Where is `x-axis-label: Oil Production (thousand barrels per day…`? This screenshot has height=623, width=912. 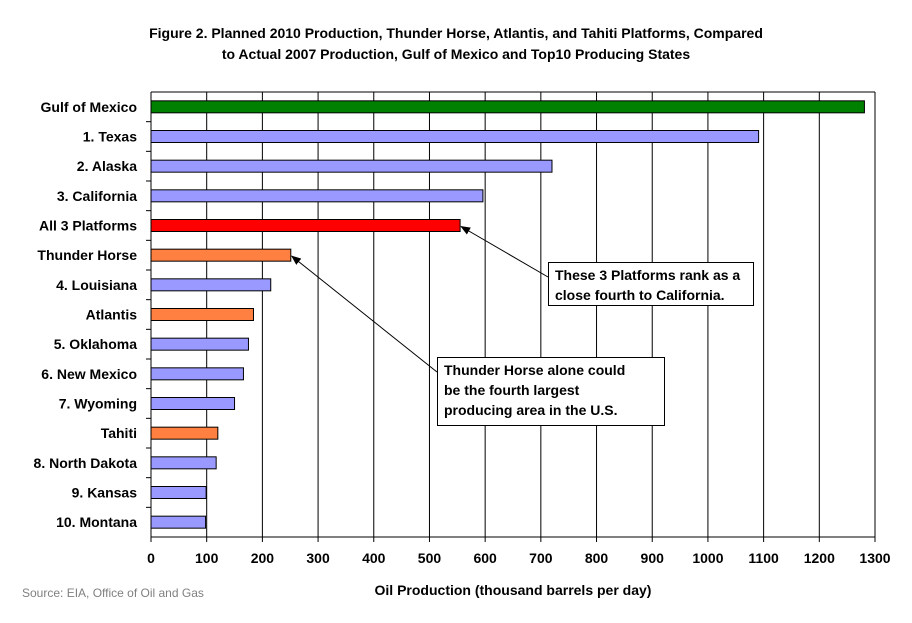 x-axis-label: Oil Production (thousand barrels per day… is located at coordinates (513, 590).